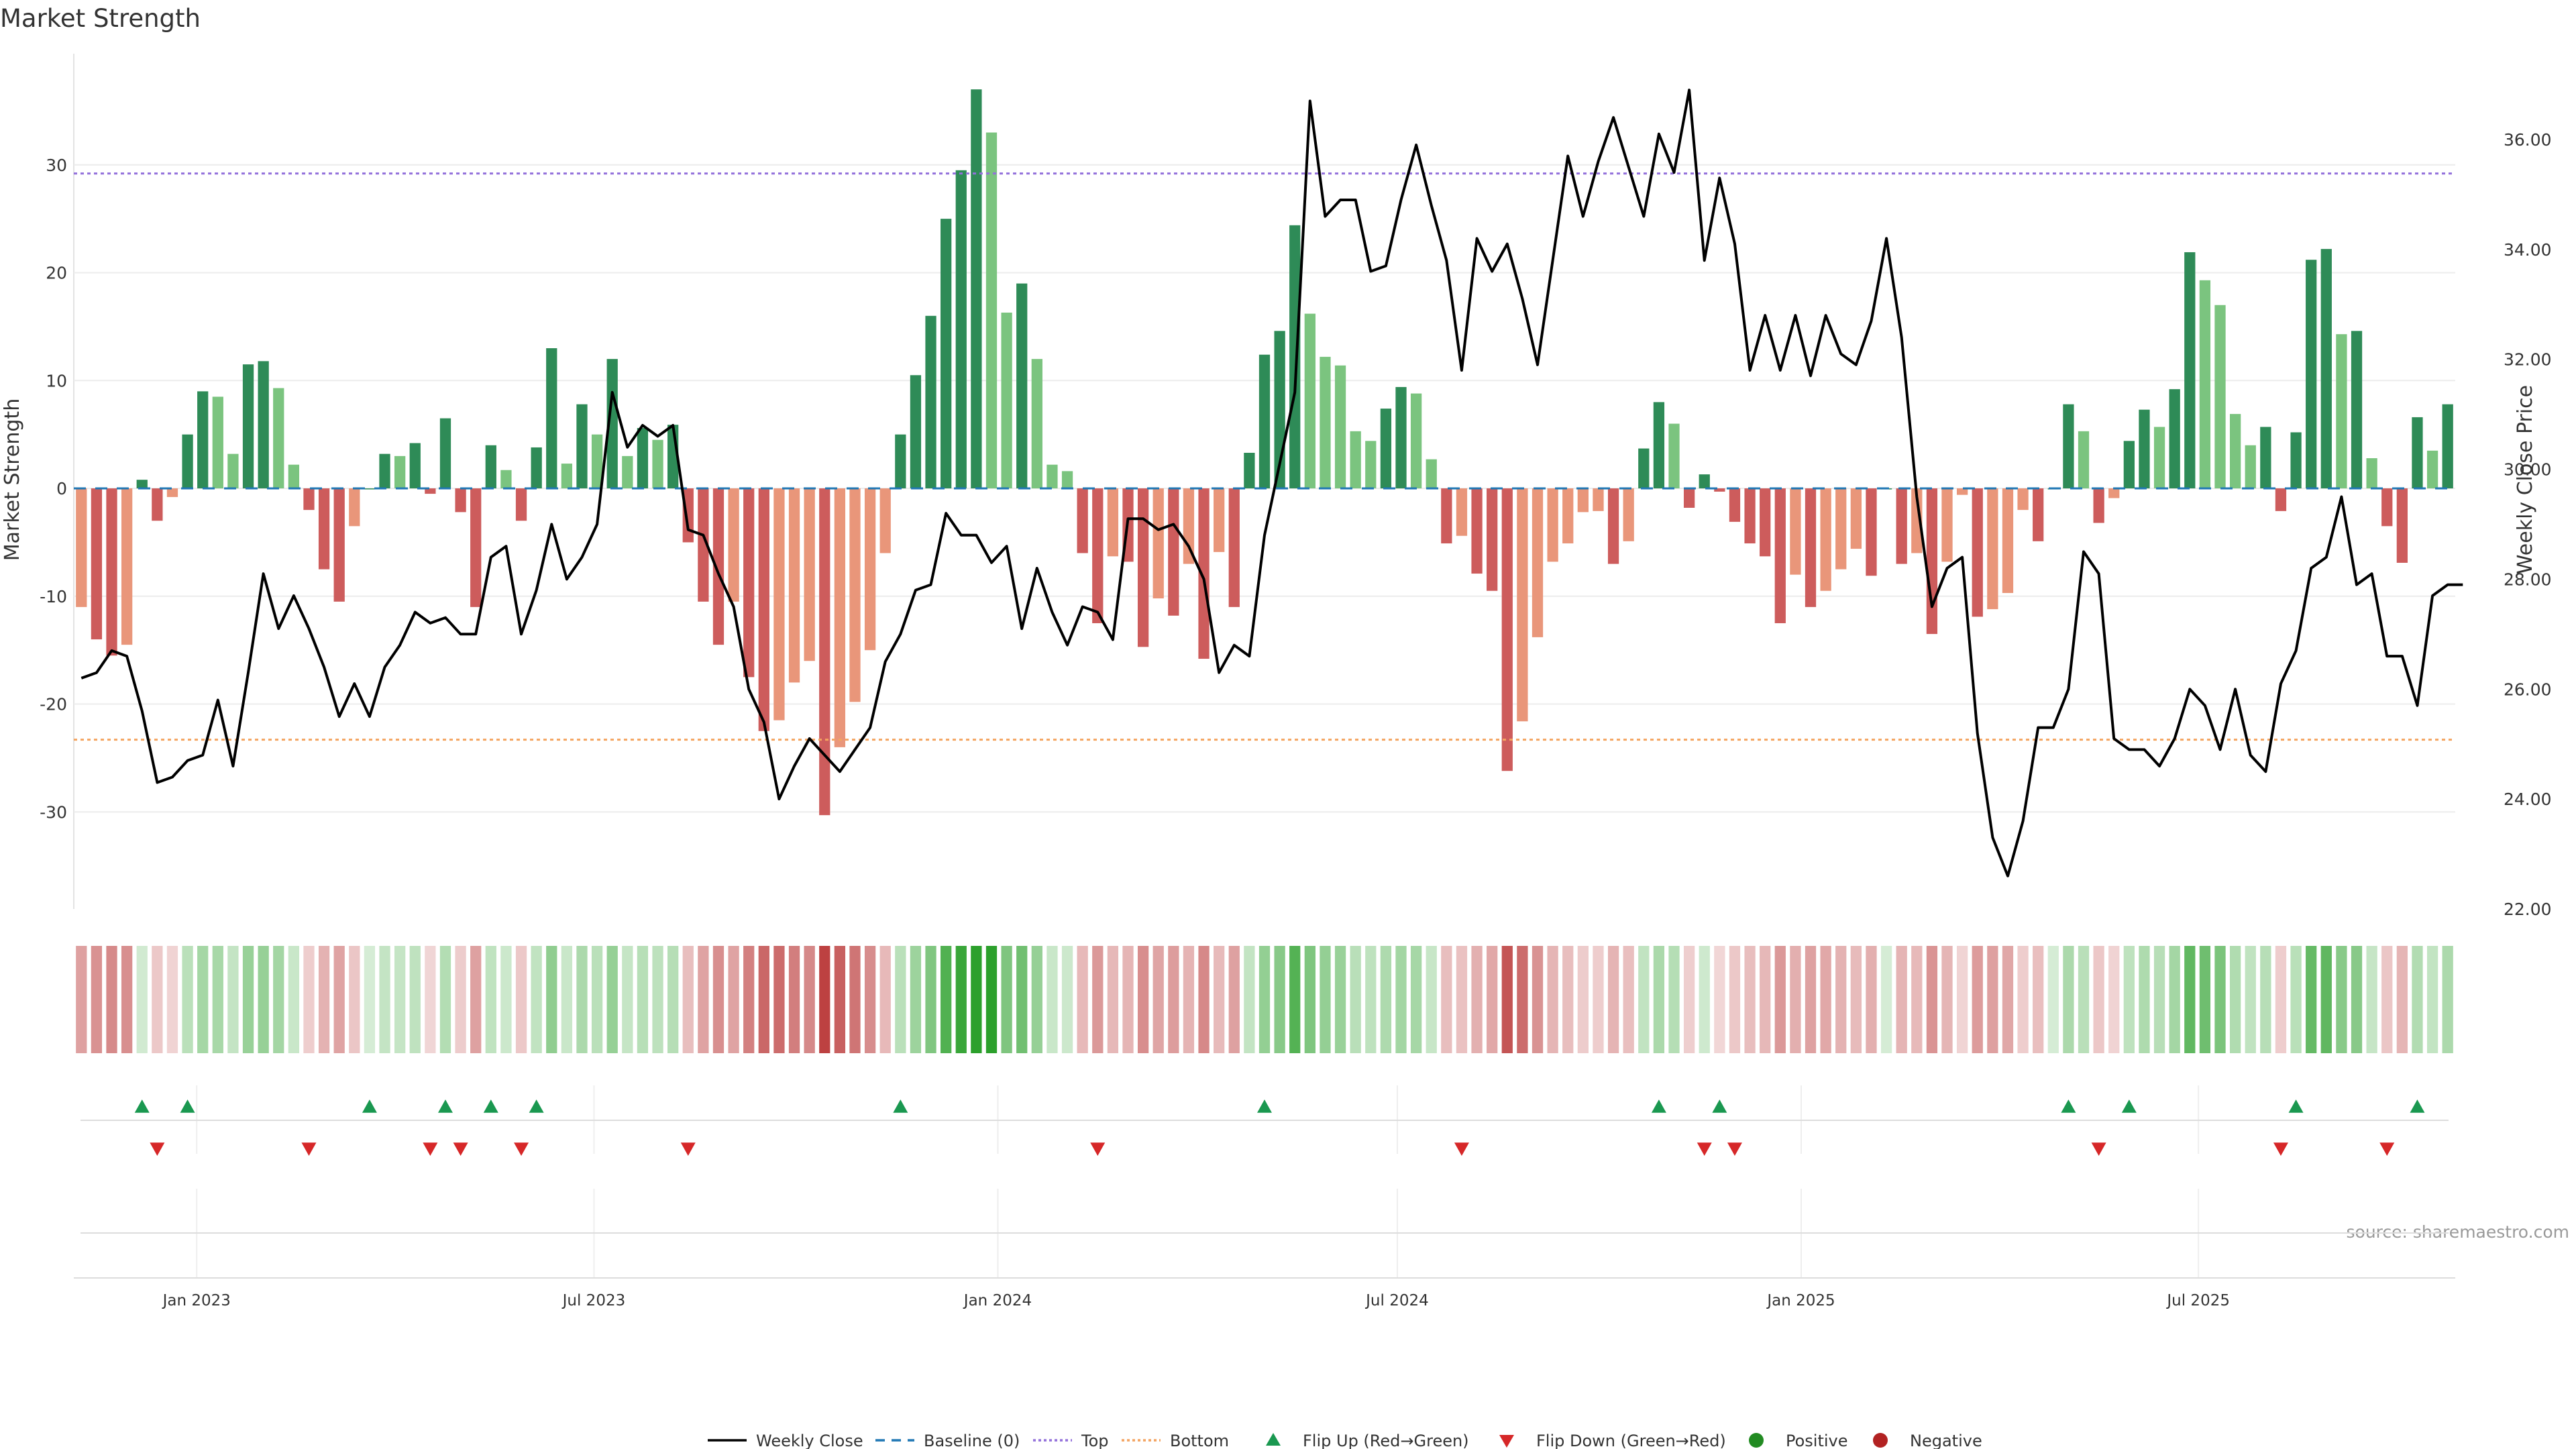 This screenshot has height=1449, width=2576. I want to click on left-tick-label: 20, so click(56, 273).